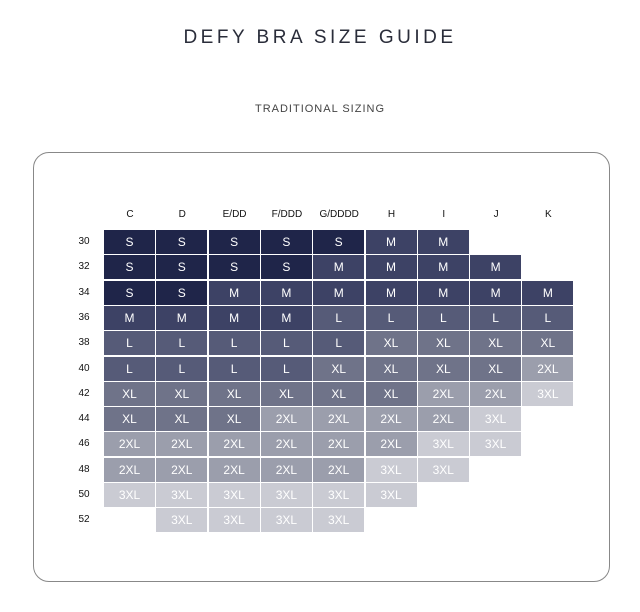 The height and width of the screenshot is (612, 640). What do you see at coordinates (84, 241) in the screenshot?
I see `band-size: 30` at bounding box center [84, 241].